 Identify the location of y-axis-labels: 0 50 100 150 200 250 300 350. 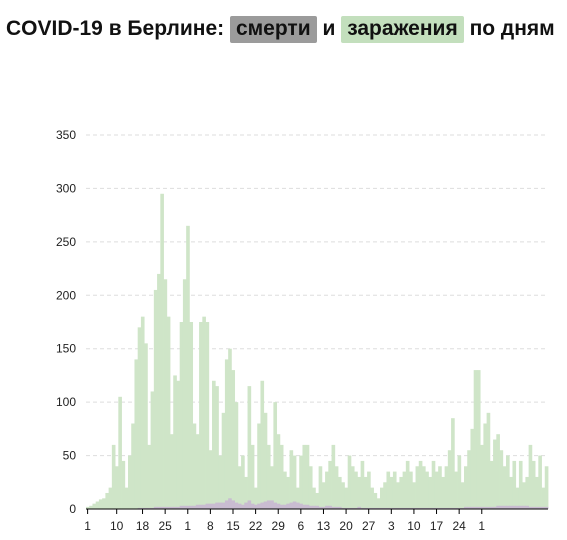
(66, 322).